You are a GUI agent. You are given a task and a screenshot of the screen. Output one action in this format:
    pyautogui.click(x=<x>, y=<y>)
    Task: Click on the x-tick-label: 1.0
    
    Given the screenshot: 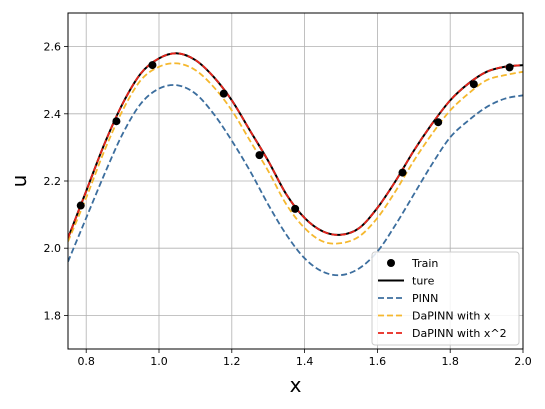 What is the action you would take?
    pyautogui.click(x=159, y=361)
    